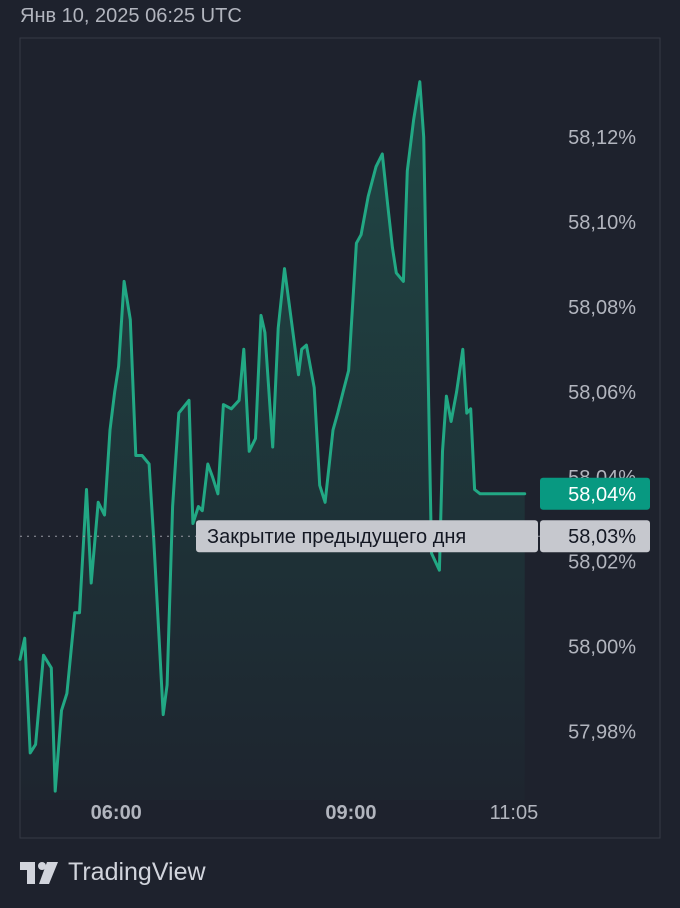 The height and width of the screenshot is (908, 680). I want to click on y-tick-label: 58,00%, so click(602, 648).